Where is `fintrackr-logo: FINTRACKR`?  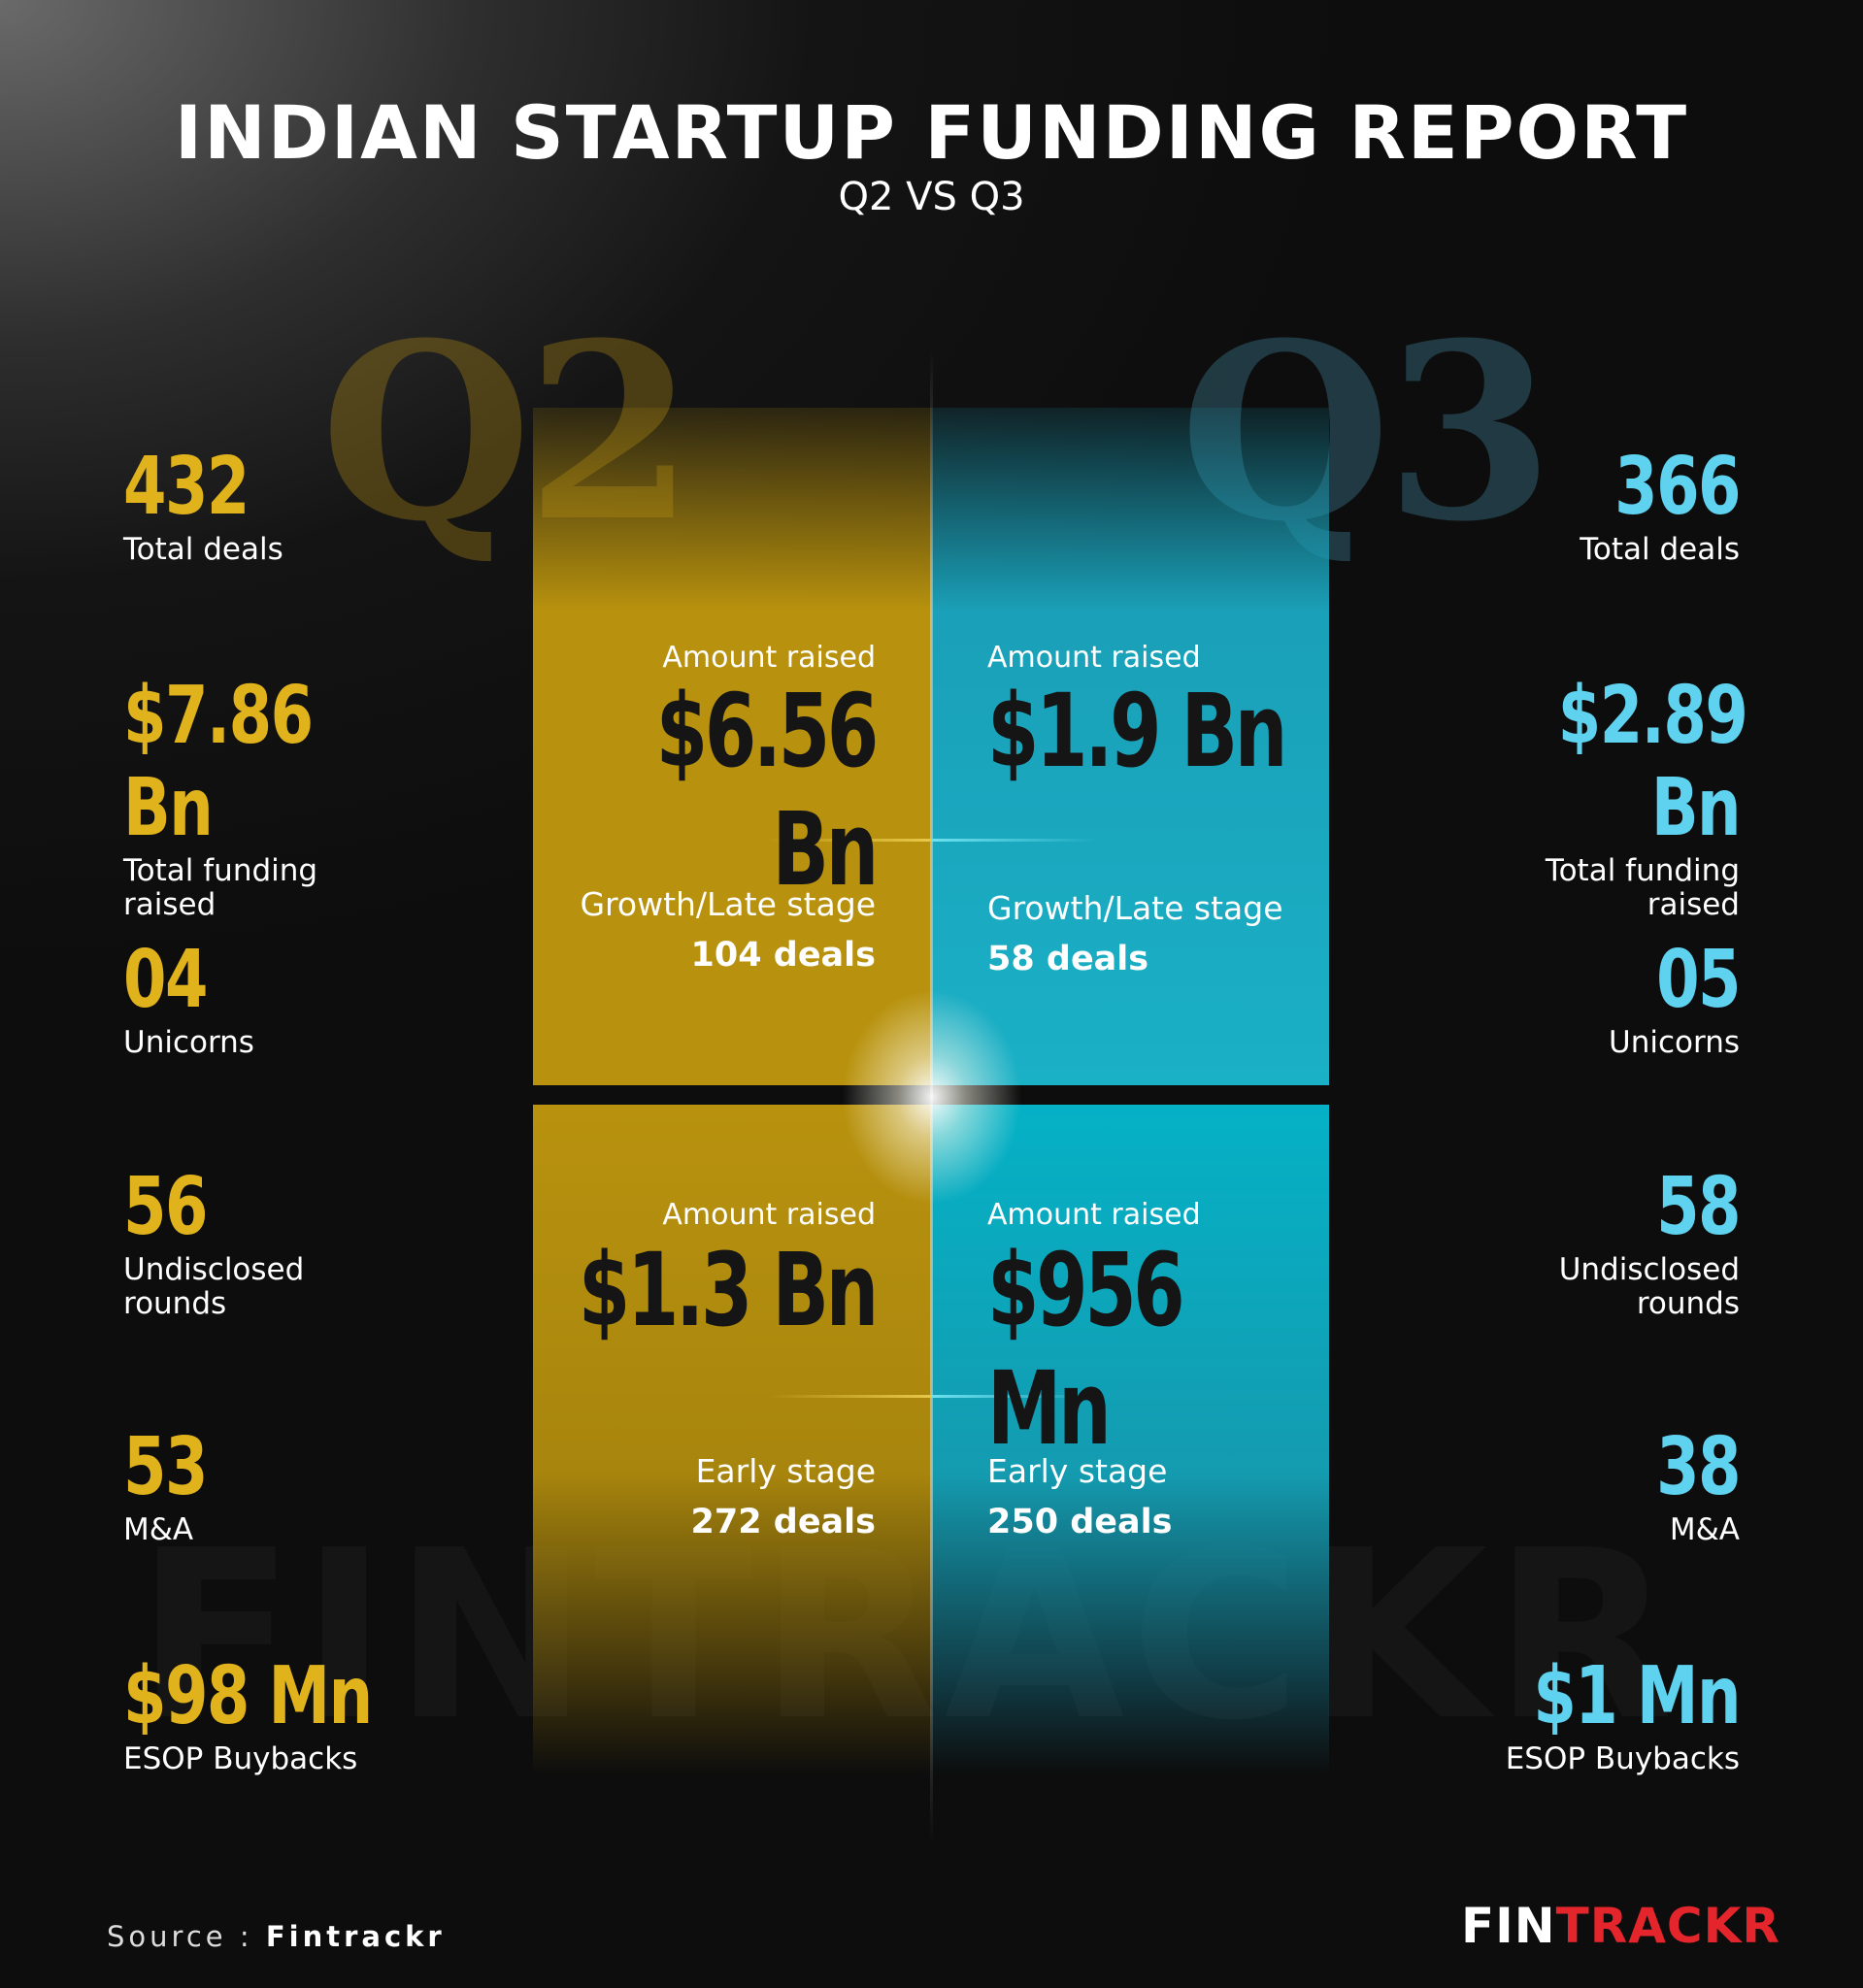
fintrackr-logo: FINTRACKR is located at coordinates (1620, 1926).